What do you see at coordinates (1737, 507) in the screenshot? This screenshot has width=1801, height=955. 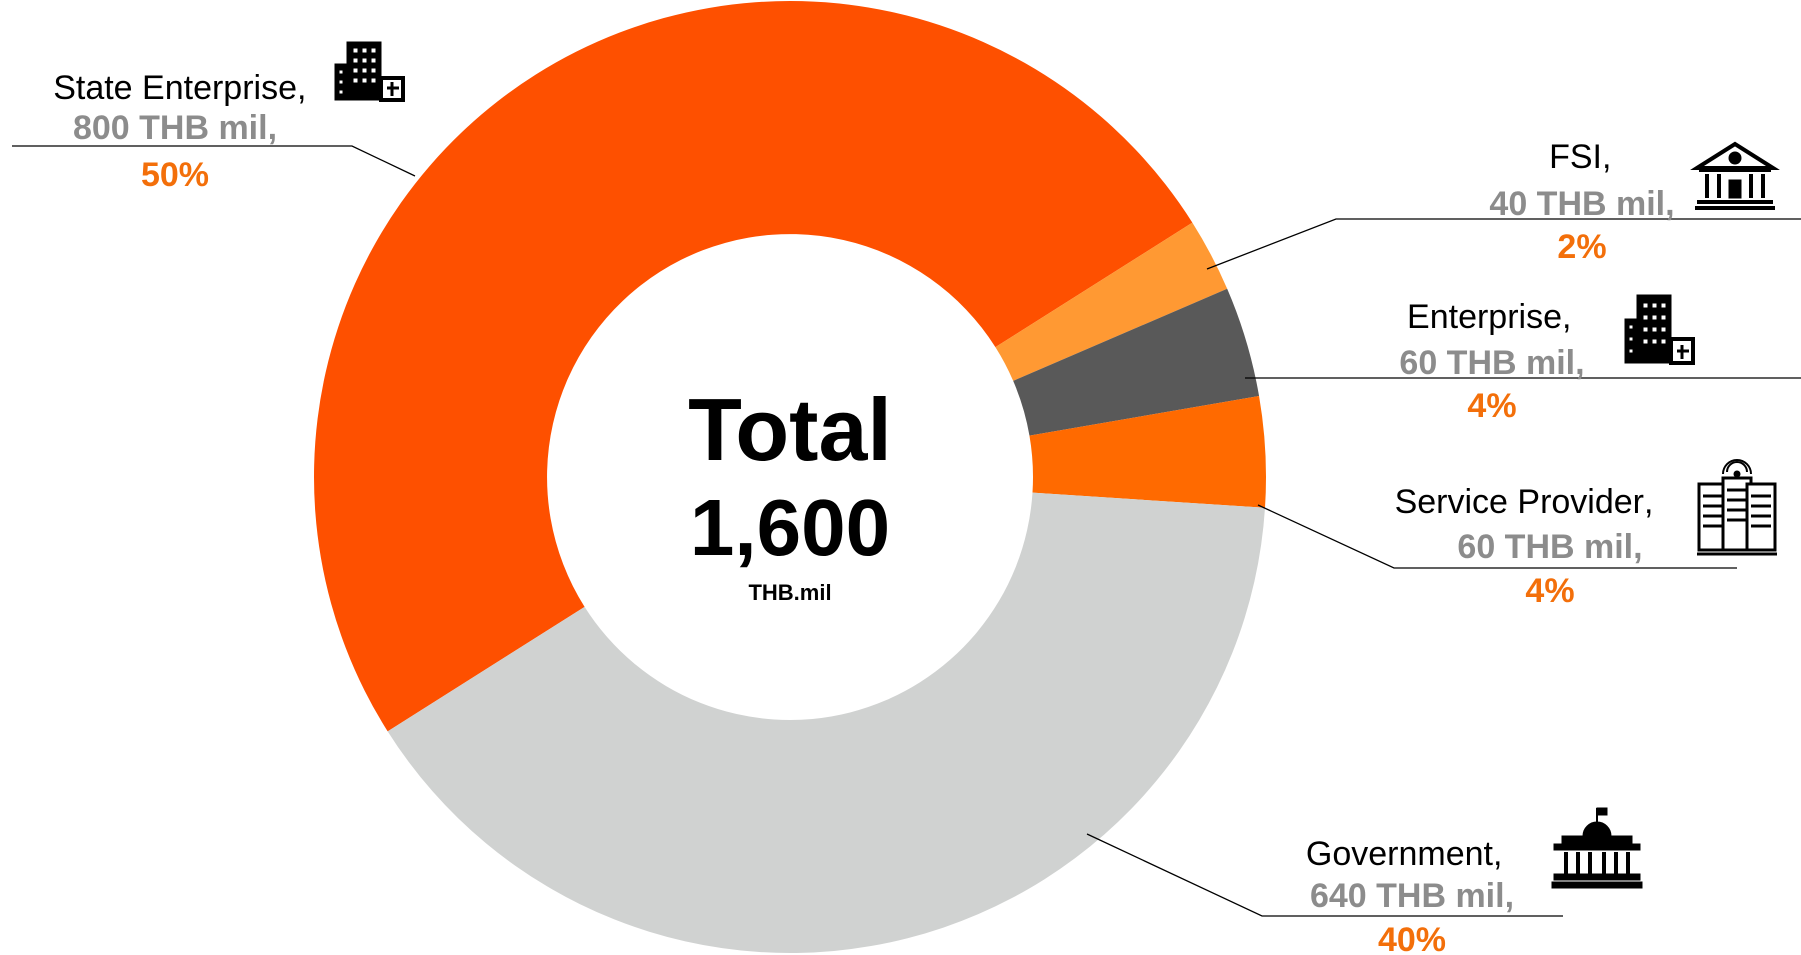 I see `server-rack-icon` at bounding box center [1737, 507].